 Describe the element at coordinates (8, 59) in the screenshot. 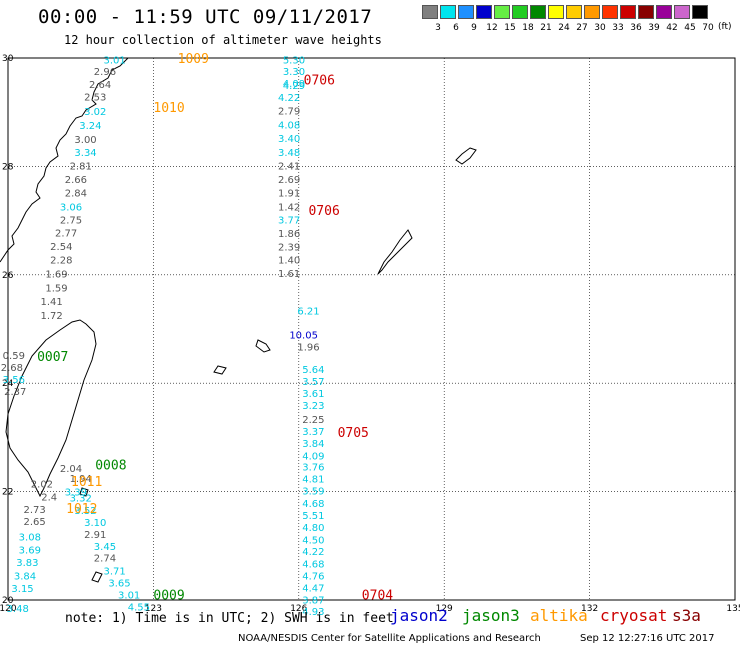

I see `lat-tick-label: 30` at that location.